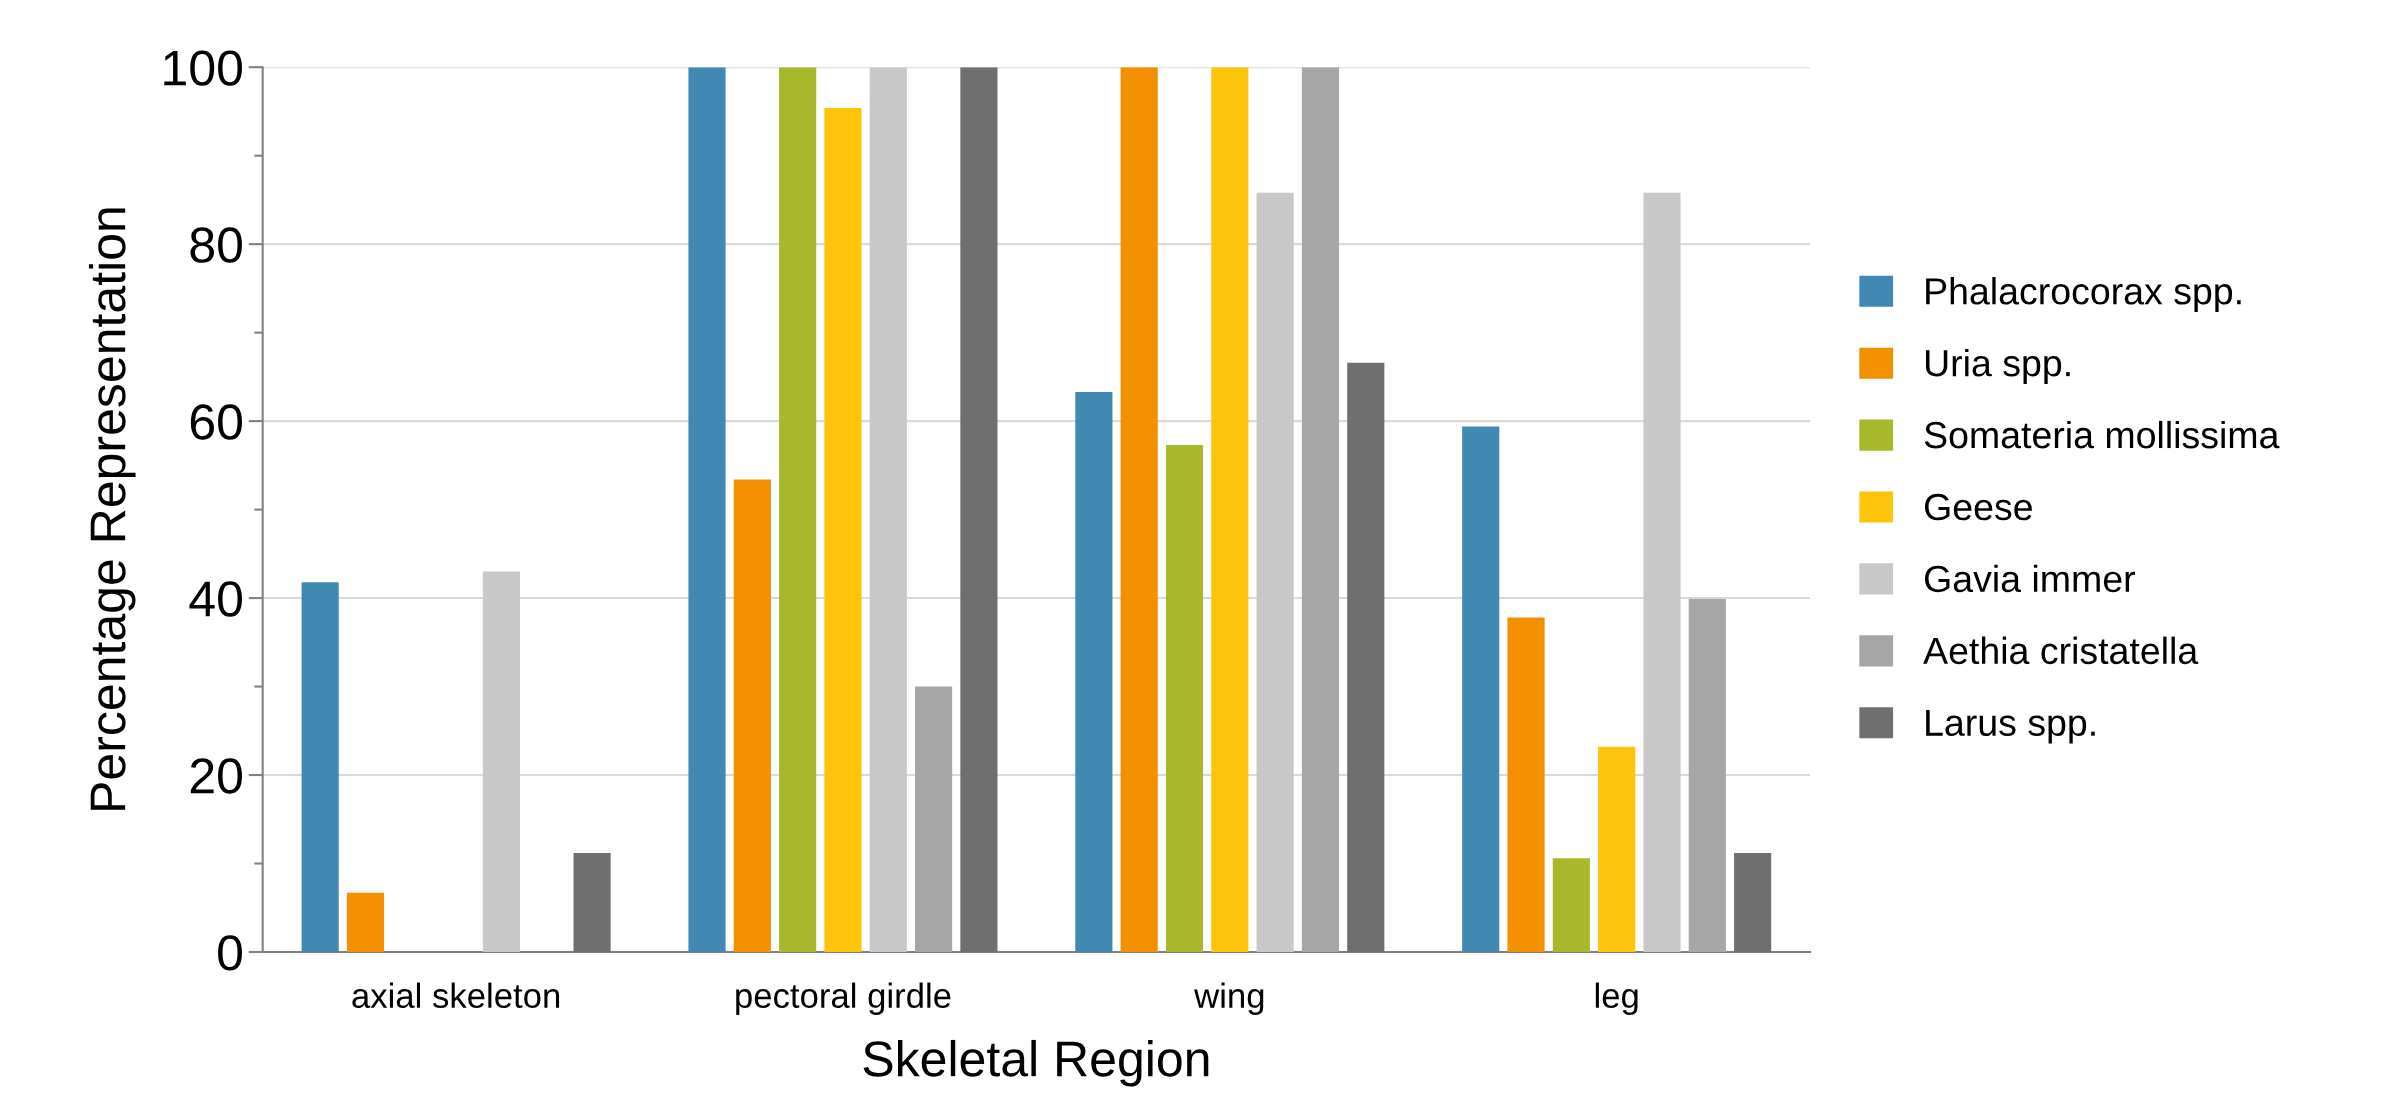 This screenshot has height=1120, width=2388. I want to click on x-axis-title: Skeletal Region, so click(1036, 1063).